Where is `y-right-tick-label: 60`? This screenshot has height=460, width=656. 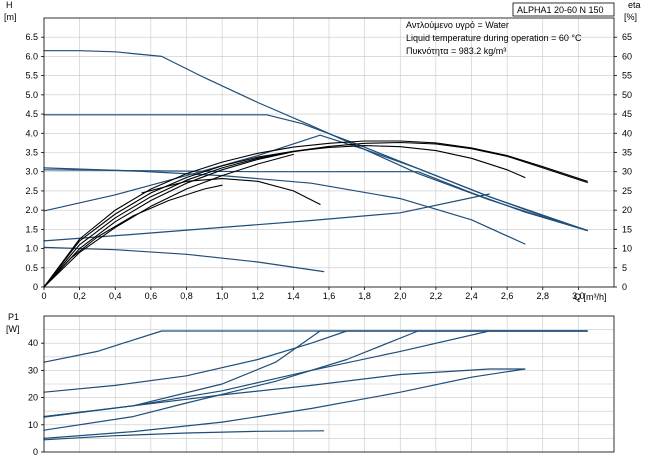
y-right-tick-label: 60 is located at coordinates (627, 56).